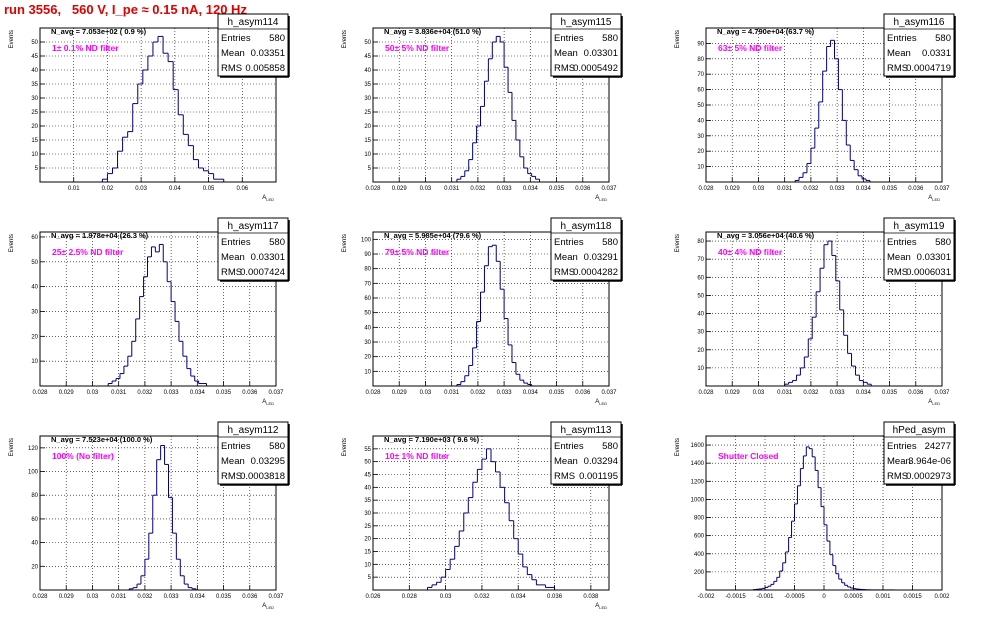 The width and height of the screenshot is (996, 622). I want to click on filter-annotation: 40± 4% ND filter, so click(750, 252).